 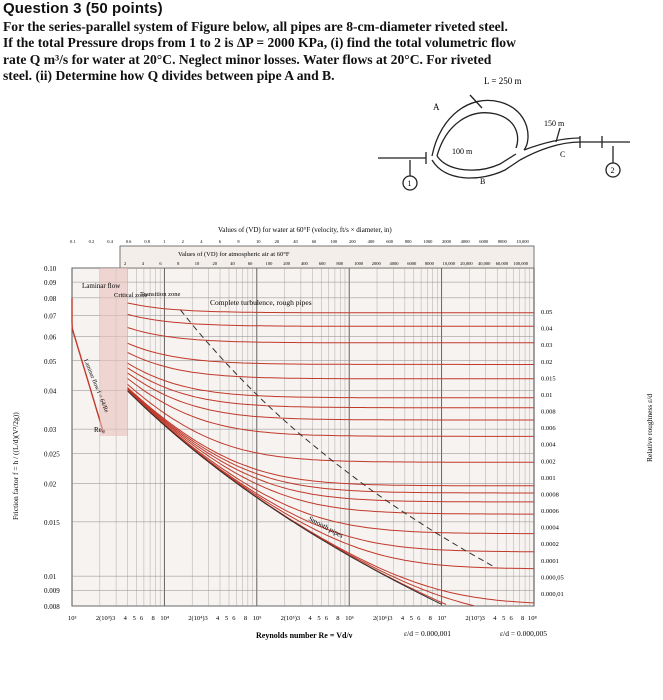 I want to click on critical-zone-shade, so click(x=113, y=352).